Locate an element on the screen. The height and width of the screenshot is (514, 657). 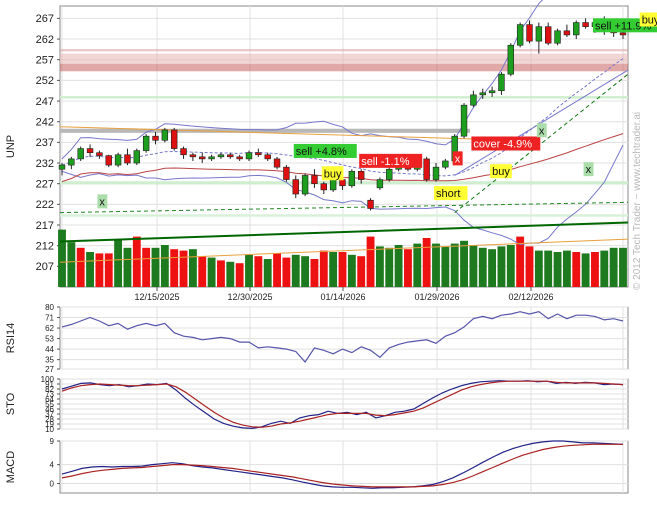
axis-label: RSI14 is located at coordinates (11, 338).